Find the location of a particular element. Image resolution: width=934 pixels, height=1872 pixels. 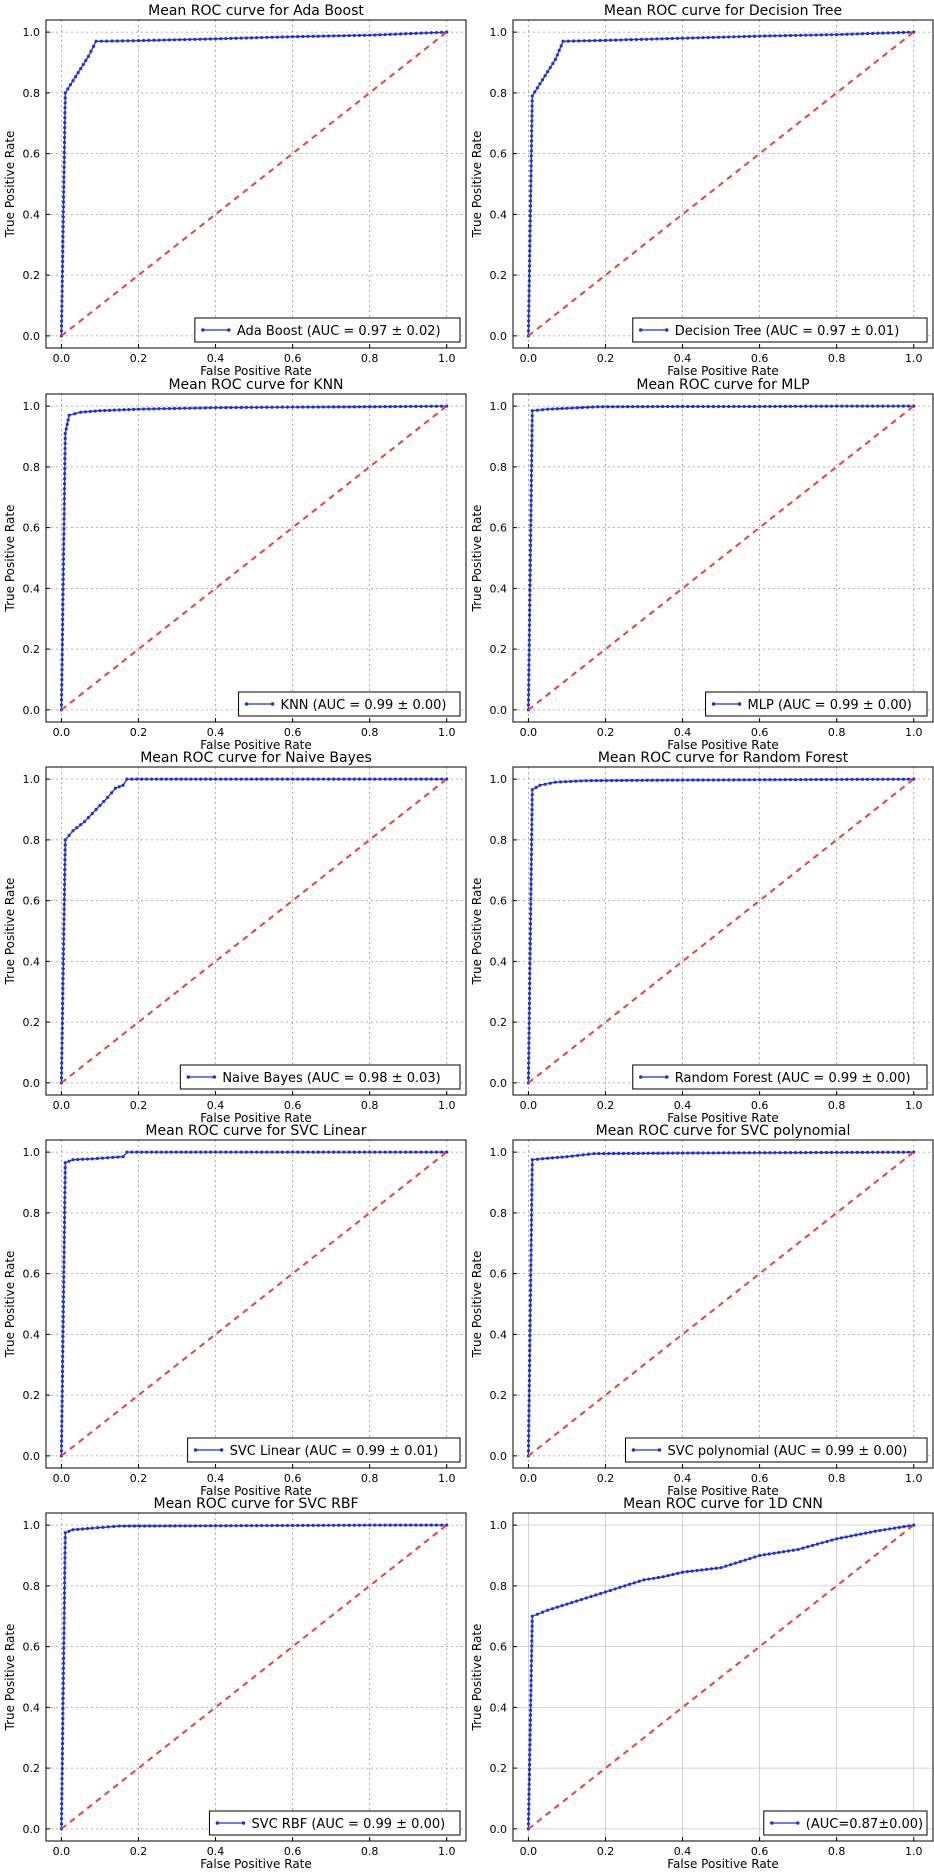

y-axis-label: True Positive Rate is located at coordinates (477, 1305).